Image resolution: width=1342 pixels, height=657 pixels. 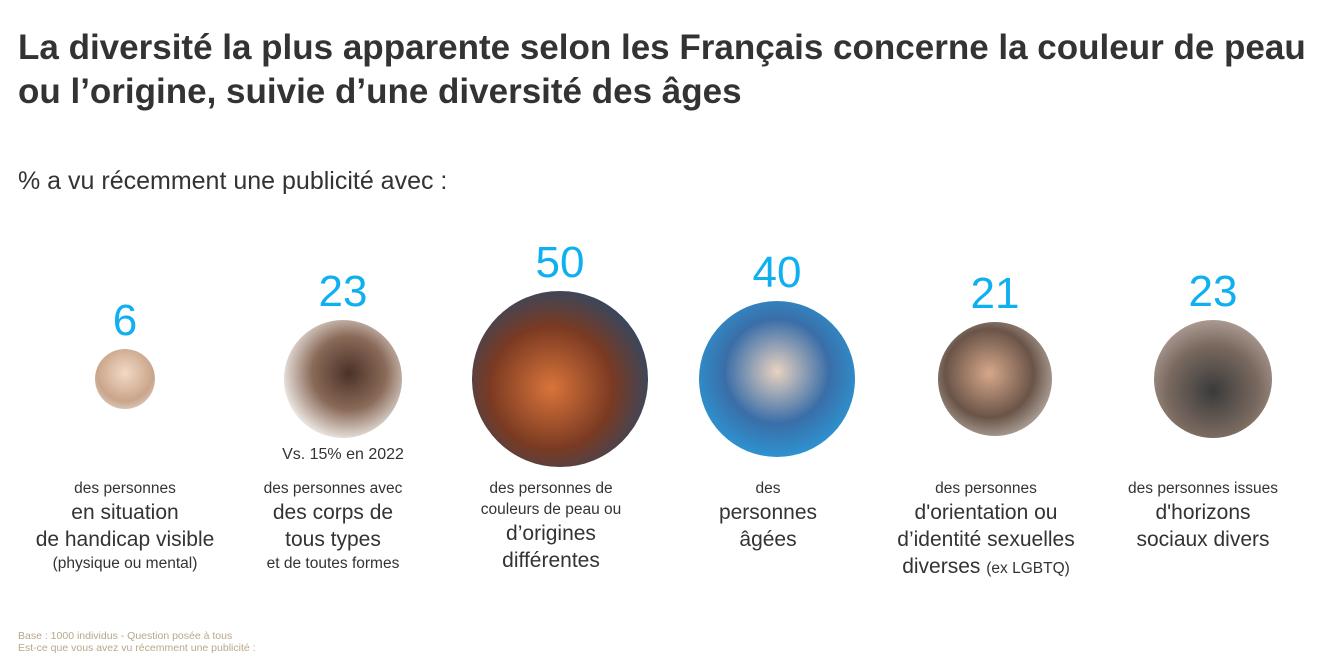 What do you see at coordinates (1203, 539) in the screenshot?
I see `label-line: sociaux divers` at bounding box center [1203, 539].